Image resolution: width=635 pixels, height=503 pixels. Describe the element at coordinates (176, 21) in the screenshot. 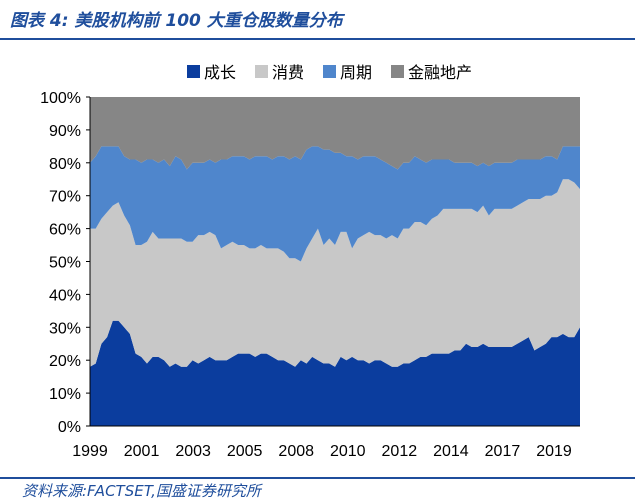

I see `chart-title: 图表 4: 美股机构前 100 大重仓股数量分布` at that location.